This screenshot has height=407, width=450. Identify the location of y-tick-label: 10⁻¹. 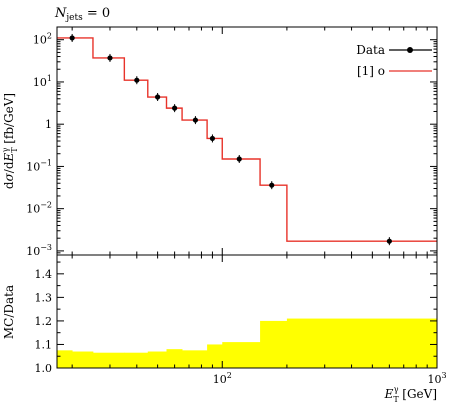
(39, 165).